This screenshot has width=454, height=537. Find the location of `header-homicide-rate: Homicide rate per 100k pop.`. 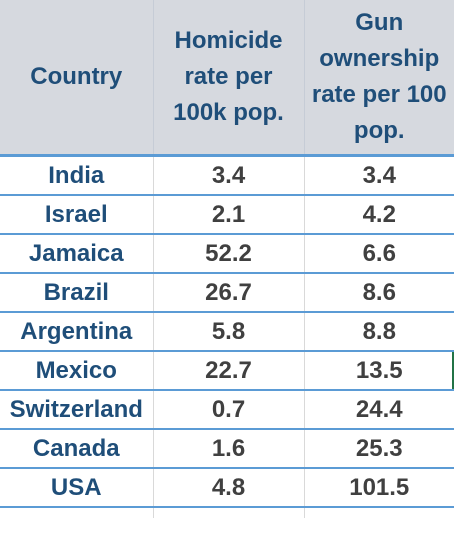

header-homicide-rate: Homicide rate per 100k pop. is located at coordinates (228, 78).